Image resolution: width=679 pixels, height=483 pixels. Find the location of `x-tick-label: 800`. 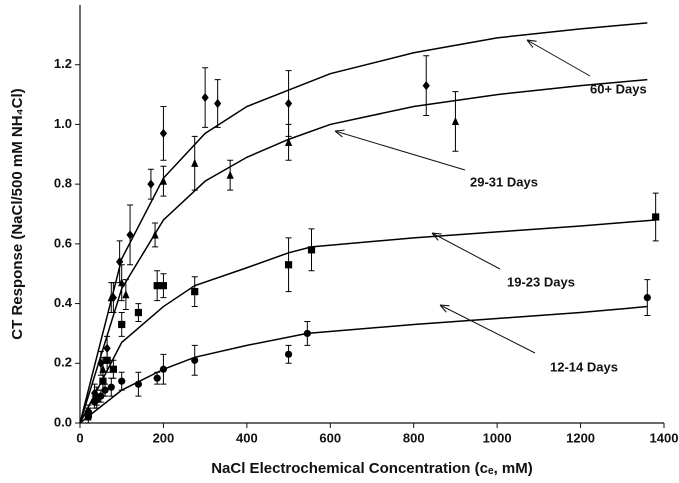

x-tick-label: 800 is located at coordinates (414, 437).